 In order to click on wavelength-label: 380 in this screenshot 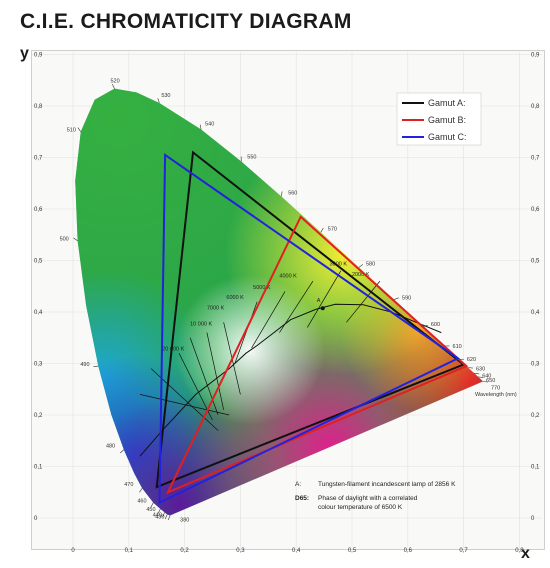, I will do `click(184, 520)`.